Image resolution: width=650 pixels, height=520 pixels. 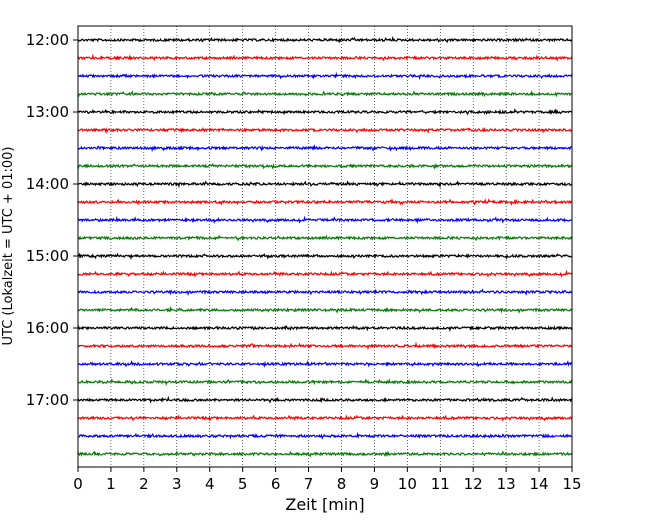 What do you see at coordinates (243, 484) in the screenshot?
I see `x-tick-label: 5` at bounding box center [243, 484].